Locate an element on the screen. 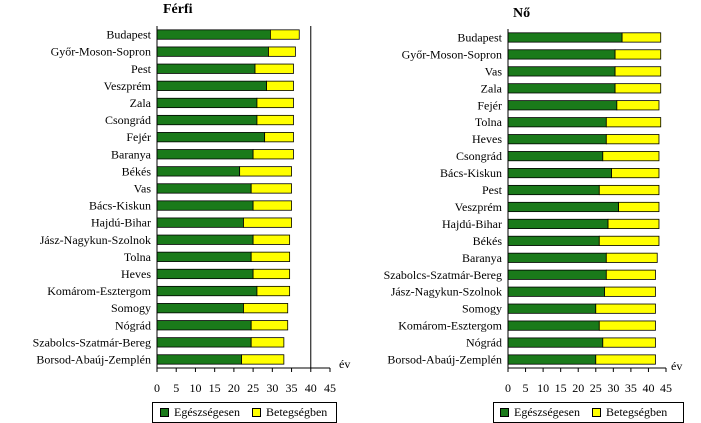 The image size is (701, 423). legend-label-healthy: Egészségesen is located at coordinates (207, 412).